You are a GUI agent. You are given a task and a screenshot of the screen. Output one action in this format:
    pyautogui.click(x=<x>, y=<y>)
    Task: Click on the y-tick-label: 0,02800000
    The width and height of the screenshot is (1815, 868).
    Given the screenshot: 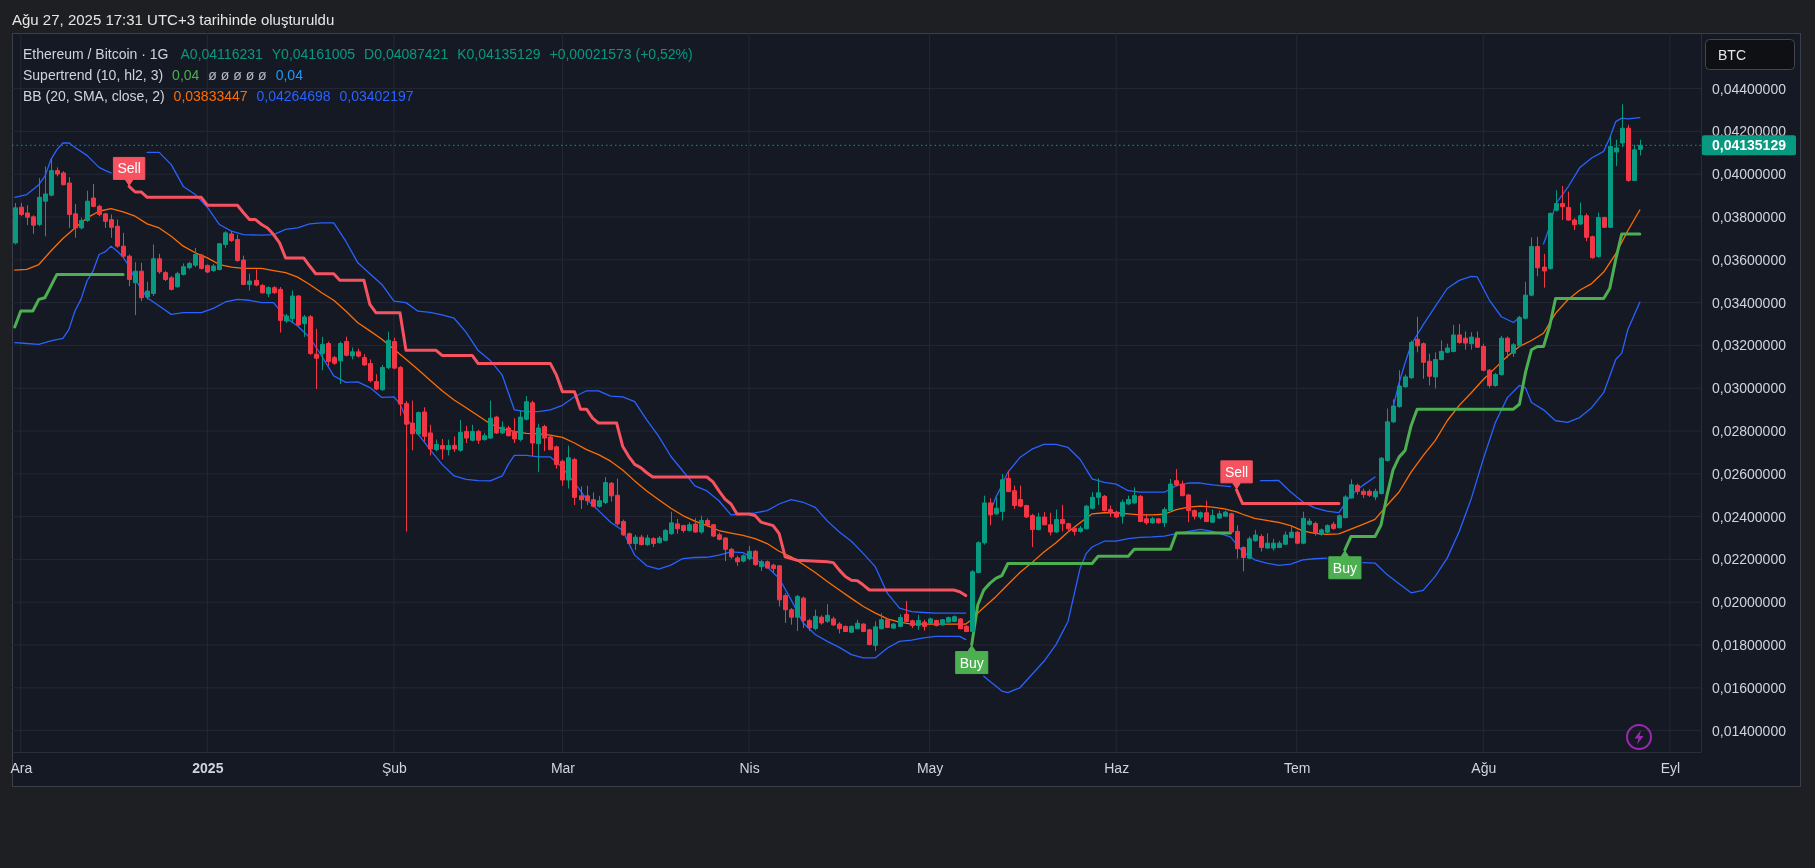 What is the action you would take?
    pyautogui.click(x=1749, y=431)
    